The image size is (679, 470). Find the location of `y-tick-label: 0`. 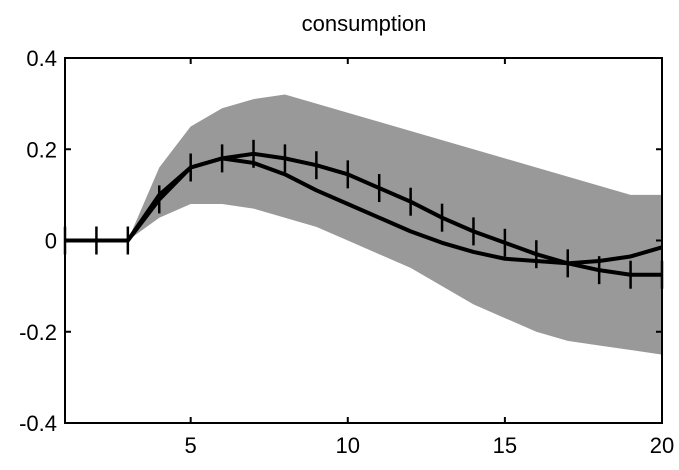

y-tick-label: 0 is located at coordinates (51, 241).